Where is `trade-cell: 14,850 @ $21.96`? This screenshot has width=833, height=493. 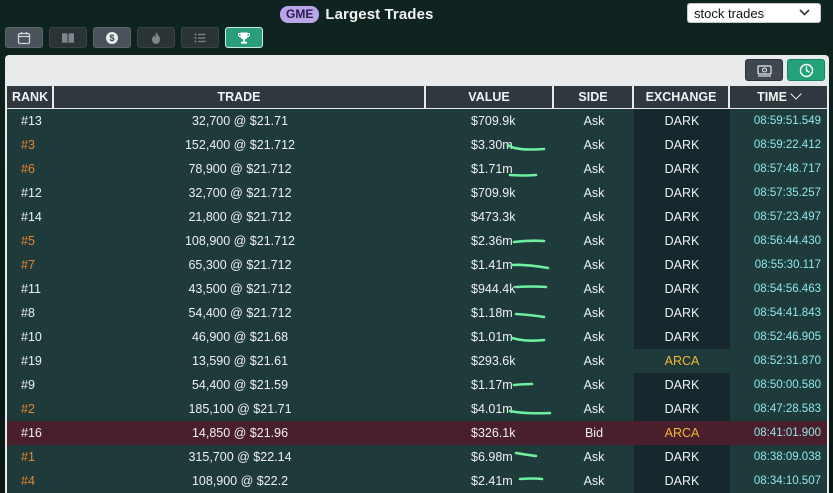
trade-cell: 14,850 @ $21.96 is located at coordinates (240, 433).